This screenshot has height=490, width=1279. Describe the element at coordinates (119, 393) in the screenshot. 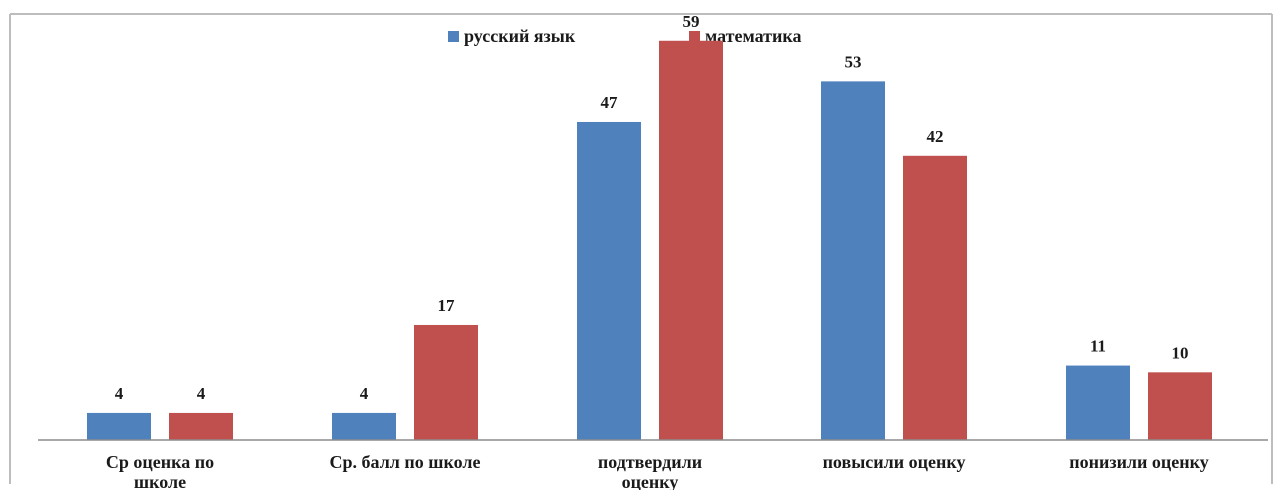

I see `data-label-series0-cat0: 4` at that location.